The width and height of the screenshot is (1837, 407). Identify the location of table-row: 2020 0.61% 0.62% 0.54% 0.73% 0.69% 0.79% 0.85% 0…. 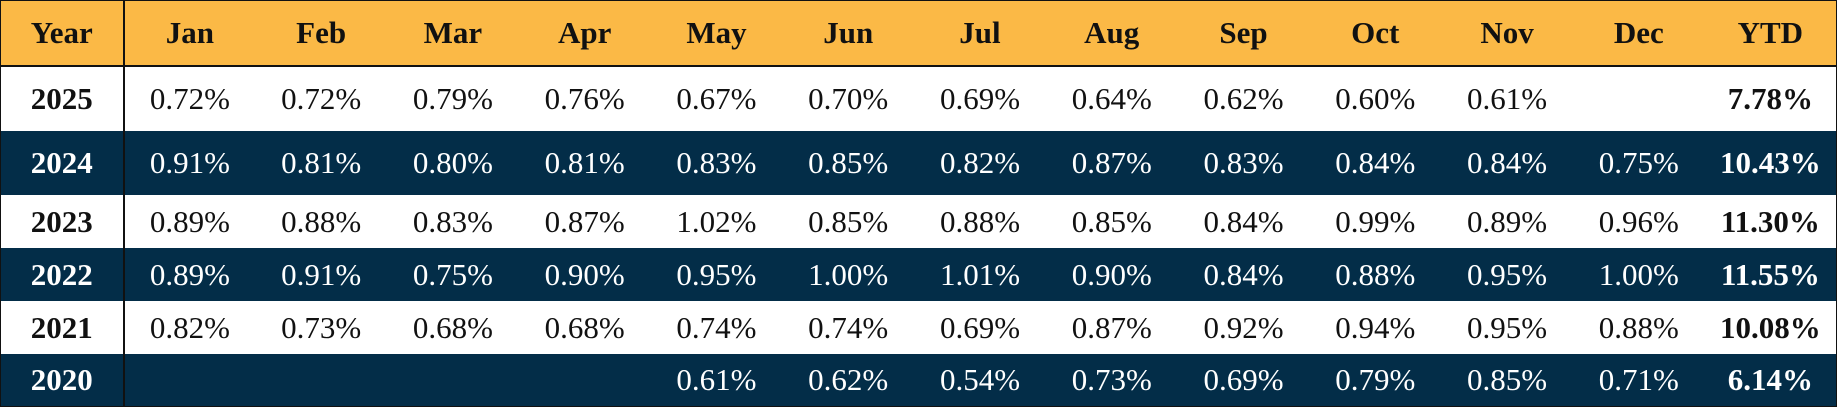
(918, 380).